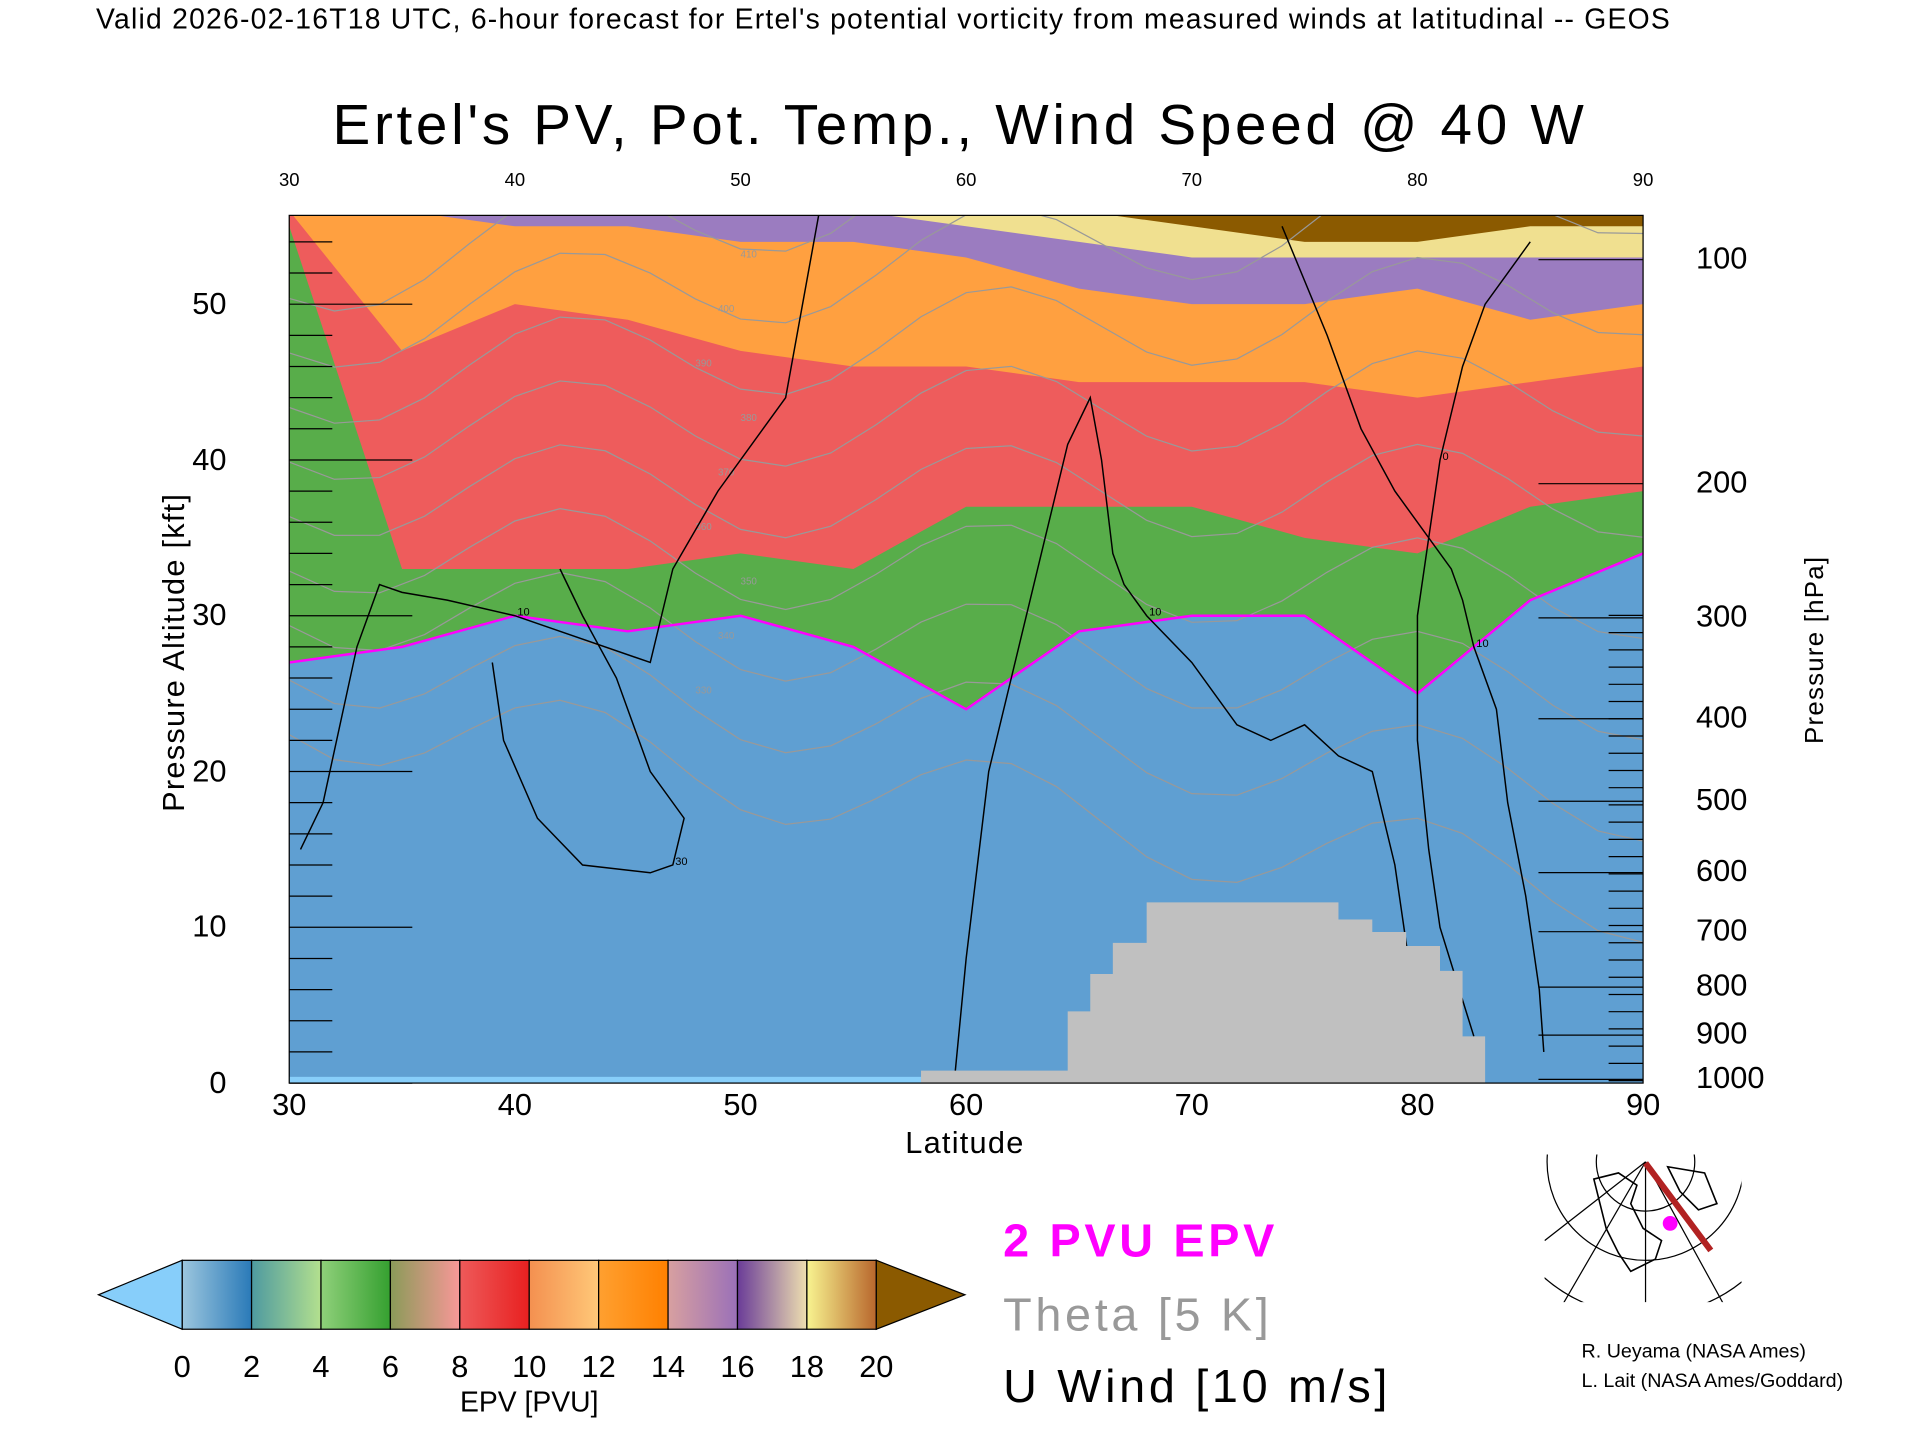 The width and height of the screenshot is (1920, 1440). Describe the element at coordinates (737, 1367) in the screenshot. I see `colorbar-tick-label: 16` at that location.